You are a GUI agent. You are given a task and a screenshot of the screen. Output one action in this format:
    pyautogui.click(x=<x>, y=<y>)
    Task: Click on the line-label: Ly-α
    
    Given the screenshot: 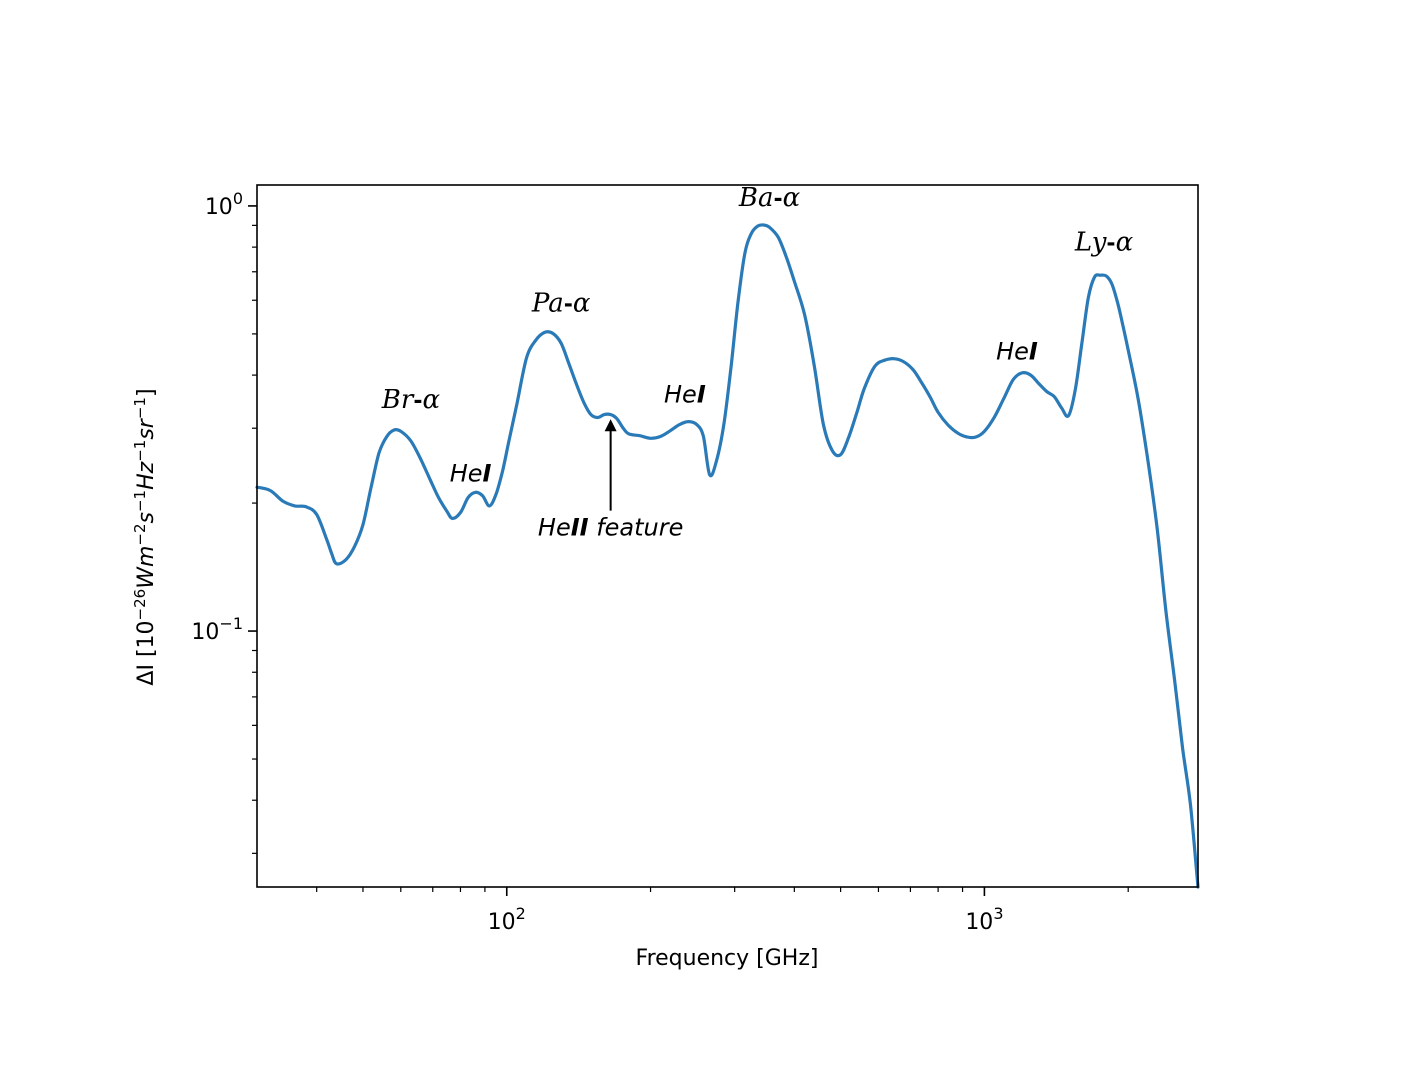 What is the action you would take?
    pyautogui.click(x=1104, y=243)
    